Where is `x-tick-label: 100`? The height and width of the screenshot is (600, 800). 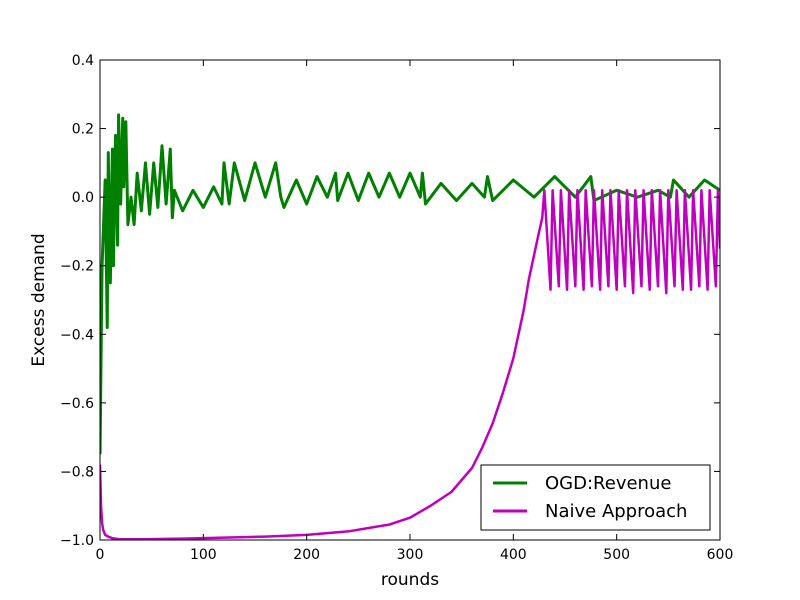 x-tick-label: 100 is located at coordinates (203, 555).